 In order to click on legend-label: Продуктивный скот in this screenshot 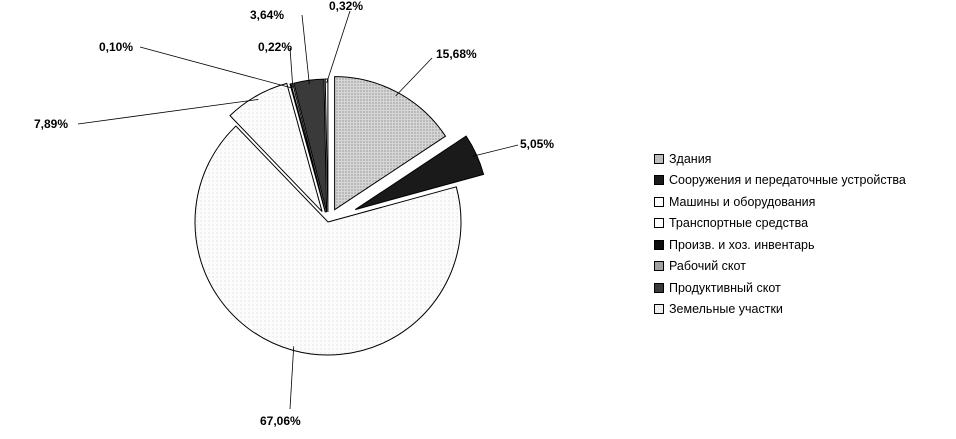, I will do `click(725, 287)`.